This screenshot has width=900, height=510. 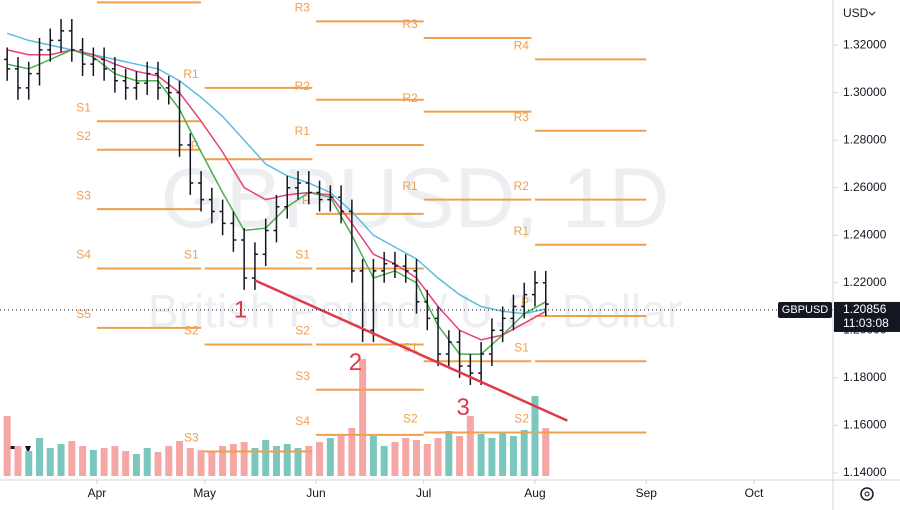 What do you see at coordinates (423, 493) in the screenshot?
I see `x-tick-label: Jul` at bounding box center [423, 493].